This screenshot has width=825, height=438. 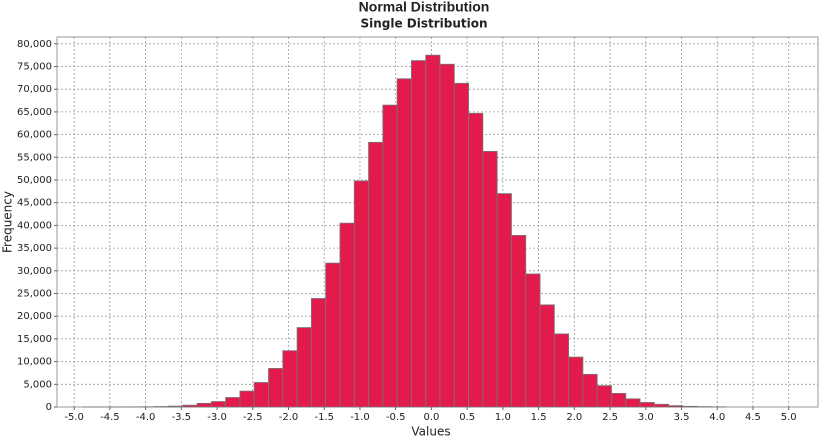 I want to click on x-tick-label: -1.0, so click(x=360, y=417).